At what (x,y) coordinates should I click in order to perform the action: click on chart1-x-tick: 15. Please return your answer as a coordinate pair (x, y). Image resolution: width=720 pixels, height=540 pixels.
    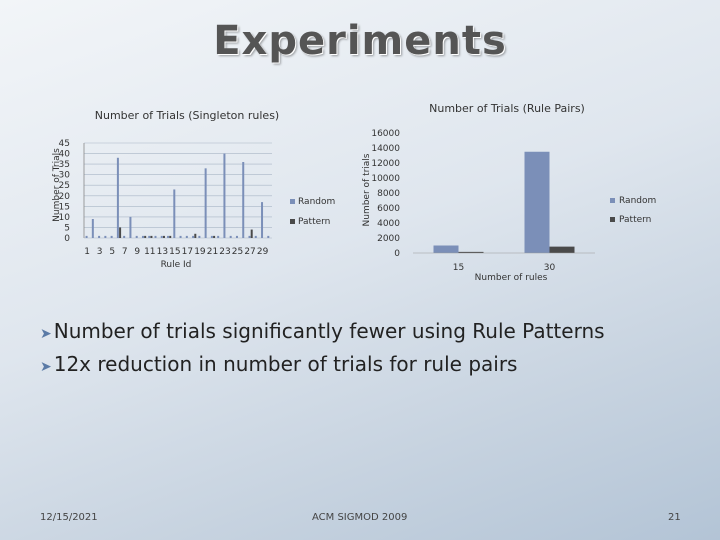
    Looking at the image, I should click on (174, 252).